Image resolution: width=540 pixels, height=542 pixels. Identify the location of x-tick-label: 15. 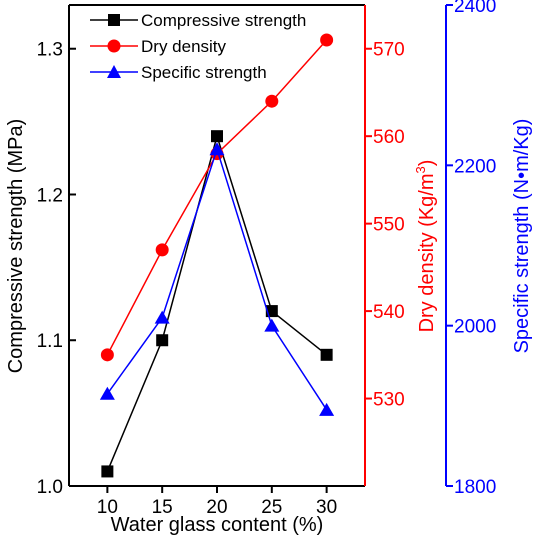
(162, 507).